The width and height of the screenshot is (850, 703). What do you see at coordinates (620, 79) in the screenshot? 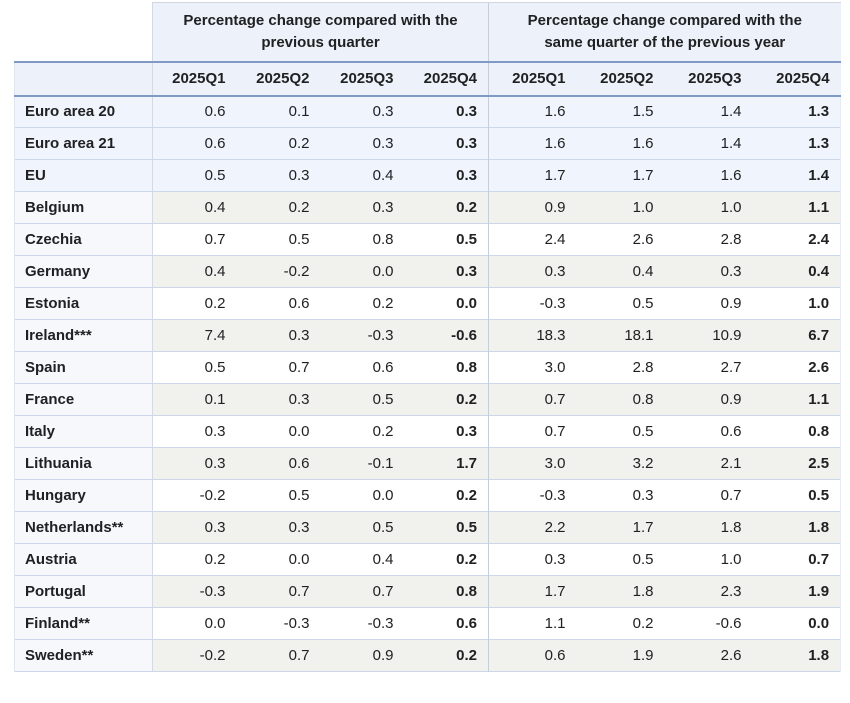
I see `column-header: 2025Q2` at bounding box center [620, 79].